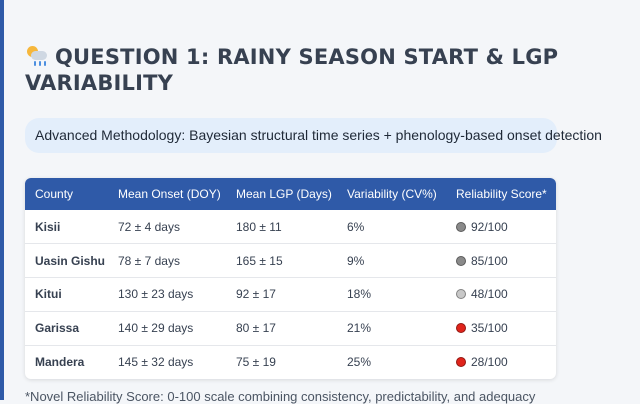  I want to click on score-cell: 92/100, so click(501, 227).